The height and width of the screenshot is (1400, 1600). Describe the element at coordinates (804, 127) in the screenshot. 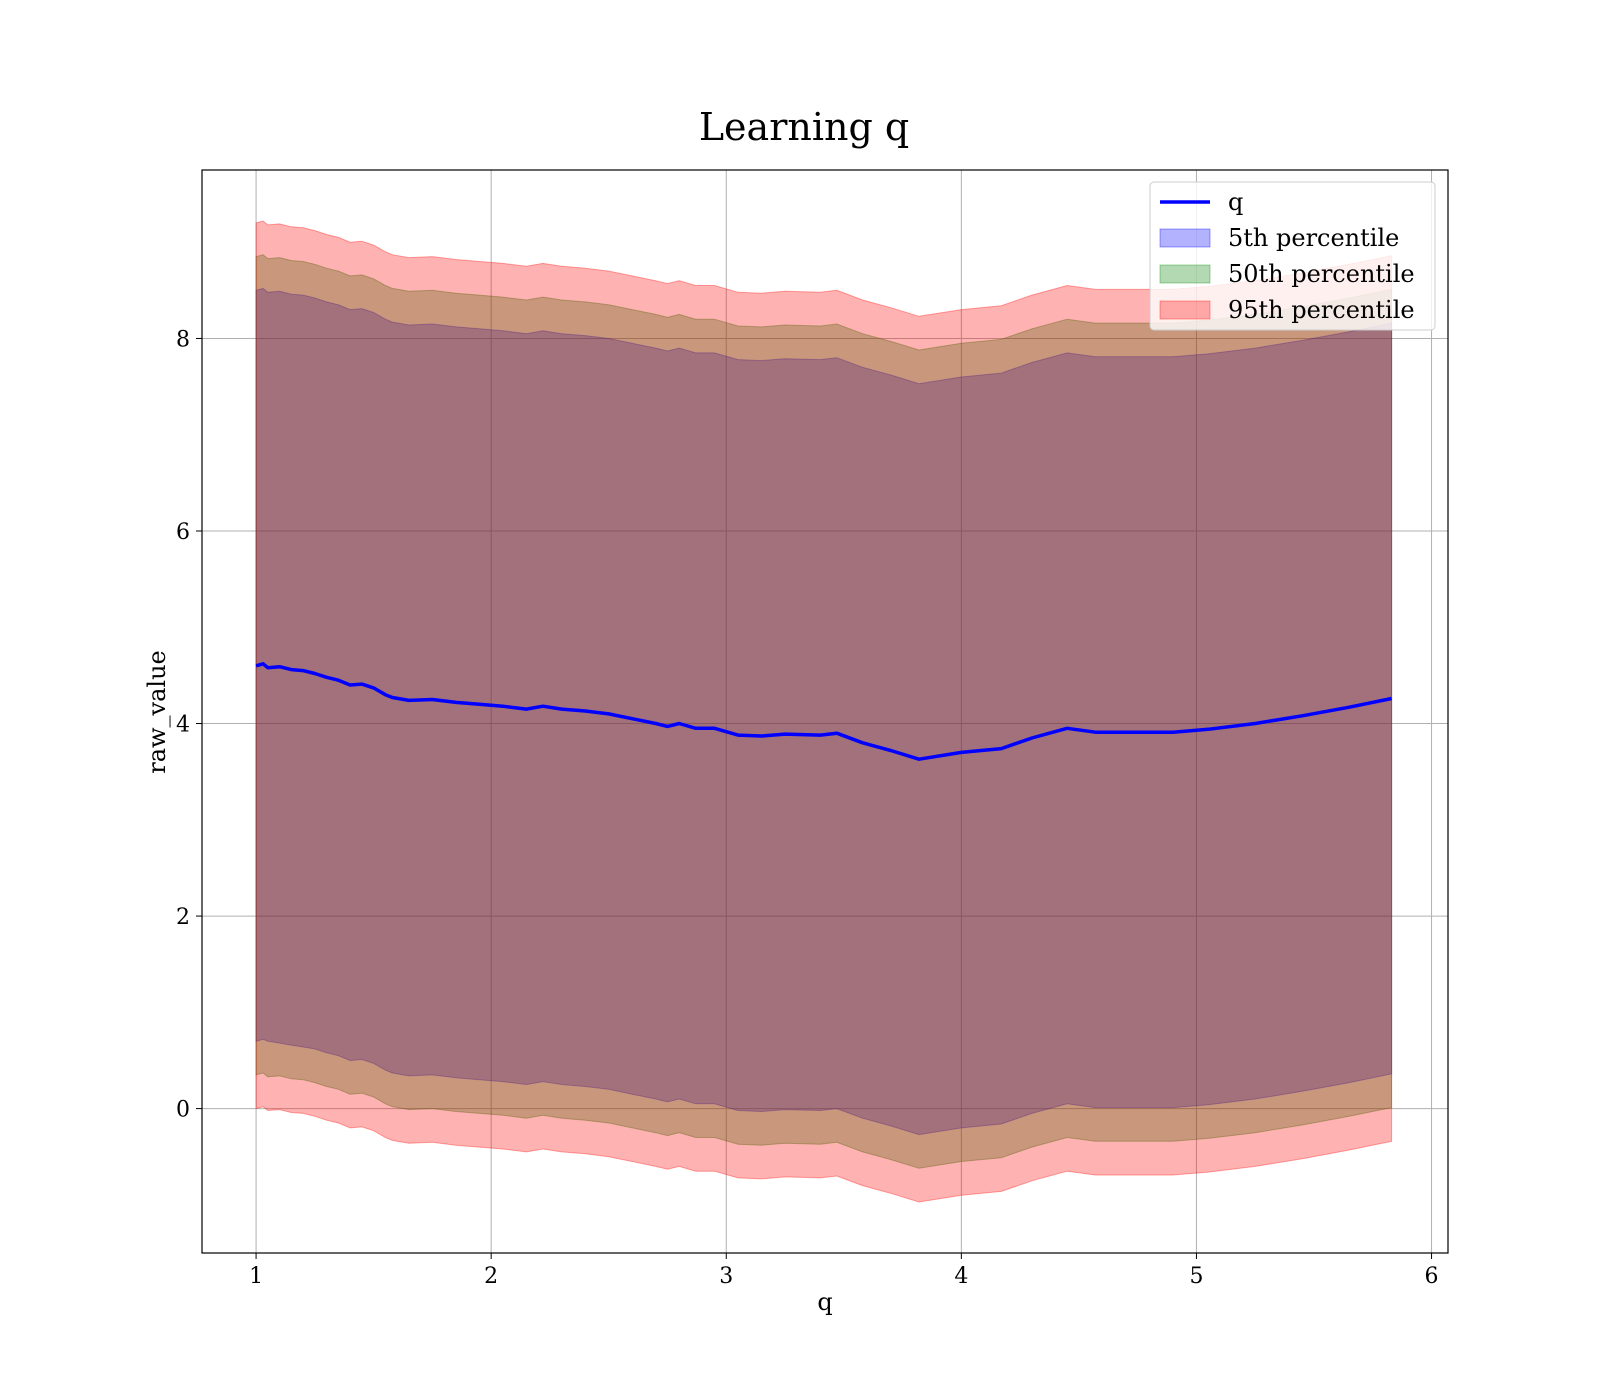

I see `chart-title: Learning q` at that location.